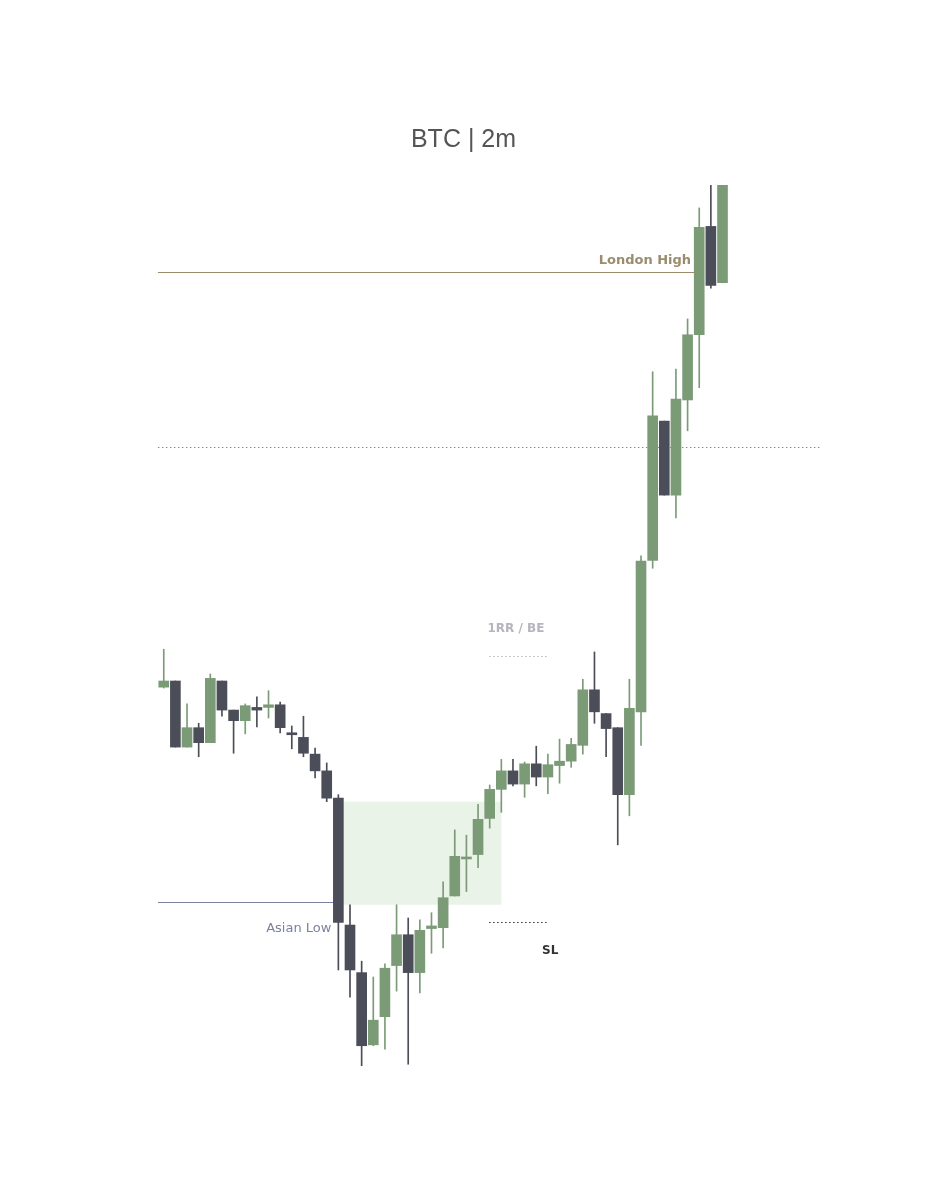 This screenshot has width=927, height=1200. What do you see at coordinates (516, 628) in the screenshot?
I see `ref-line-label: 1RR / BE` at bounding box center [516, 628].